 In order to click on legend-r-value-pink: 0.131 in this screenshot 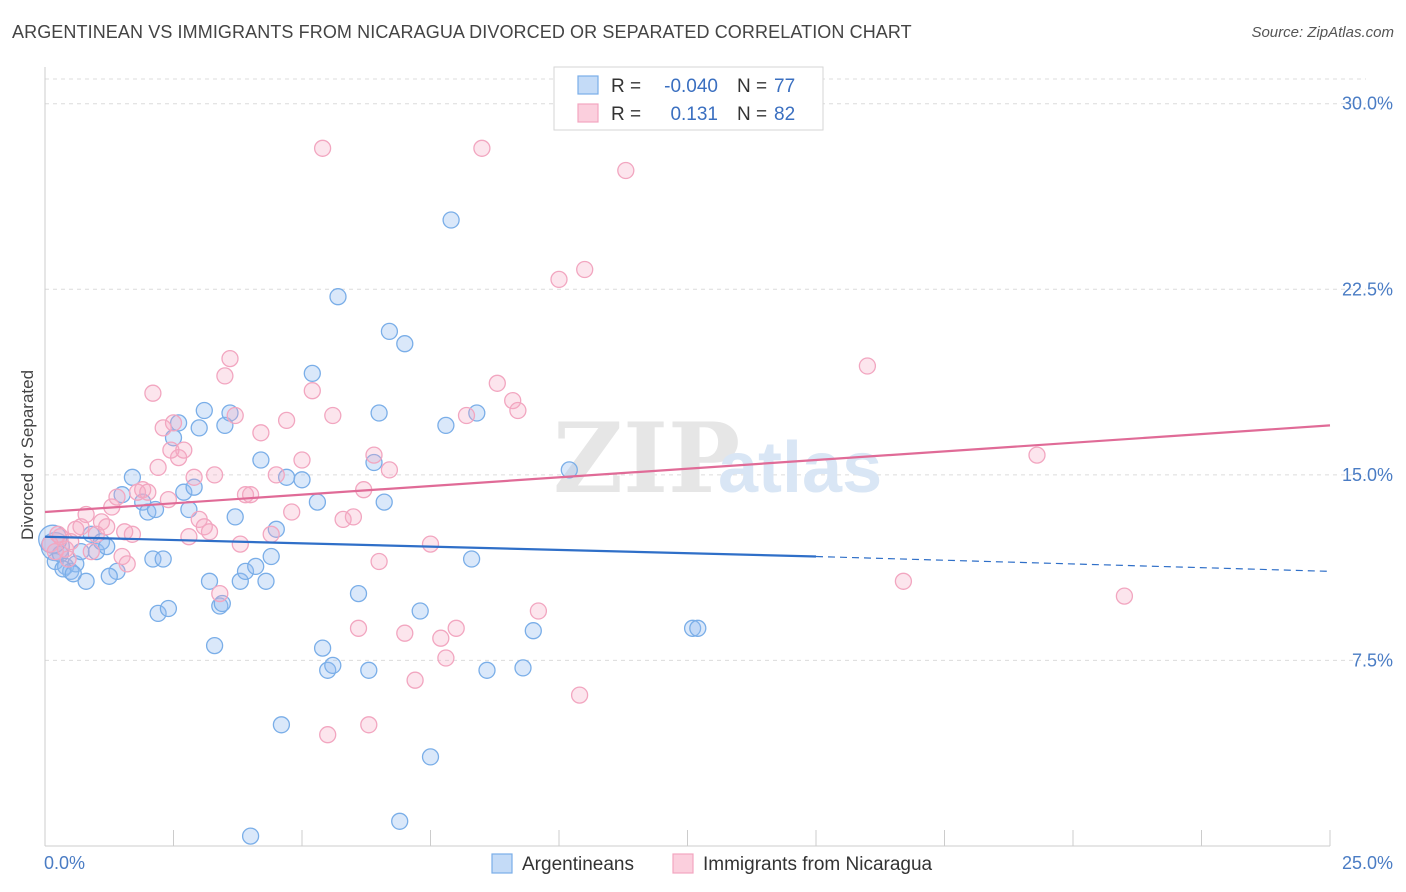, I will do `click(694, 114)`.